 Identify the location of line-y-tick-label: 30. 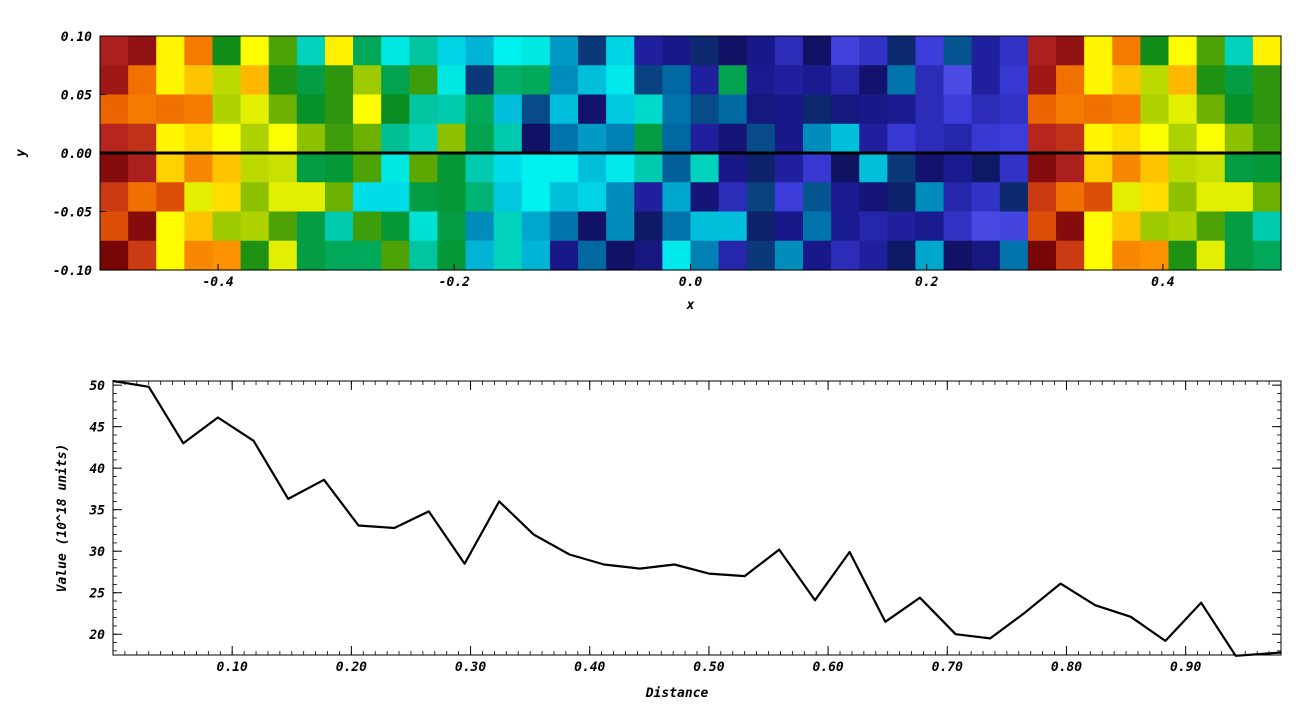
(96, 552).